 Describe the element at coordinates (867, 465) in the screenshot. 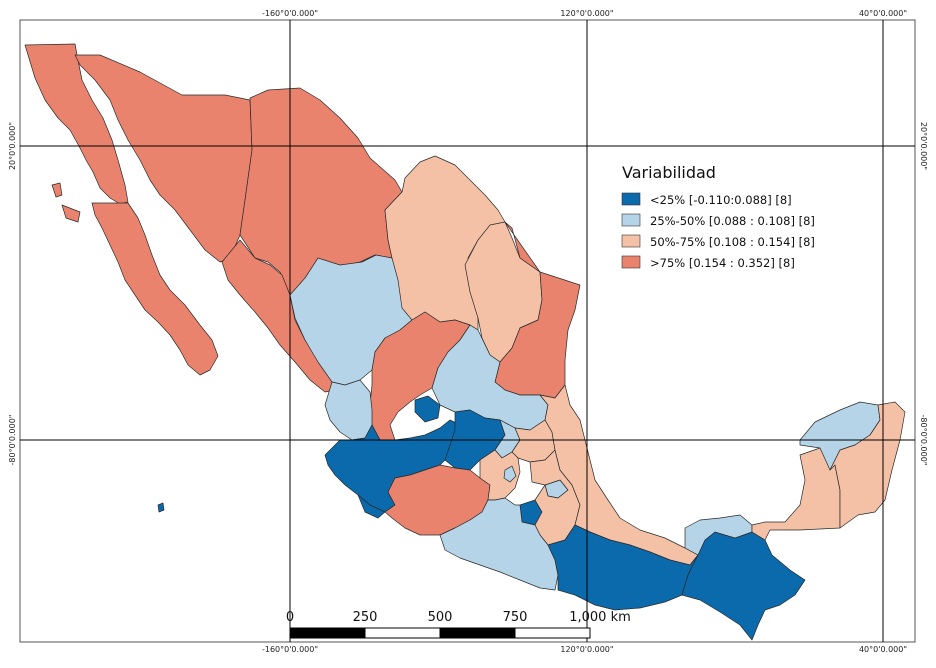

I see `state-quintana-roo` at that location.